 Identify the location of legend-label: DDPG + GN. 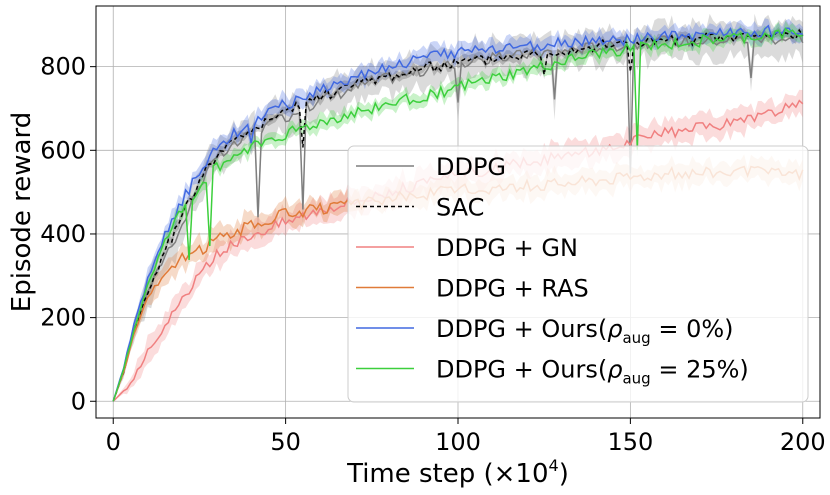
(507, 248).